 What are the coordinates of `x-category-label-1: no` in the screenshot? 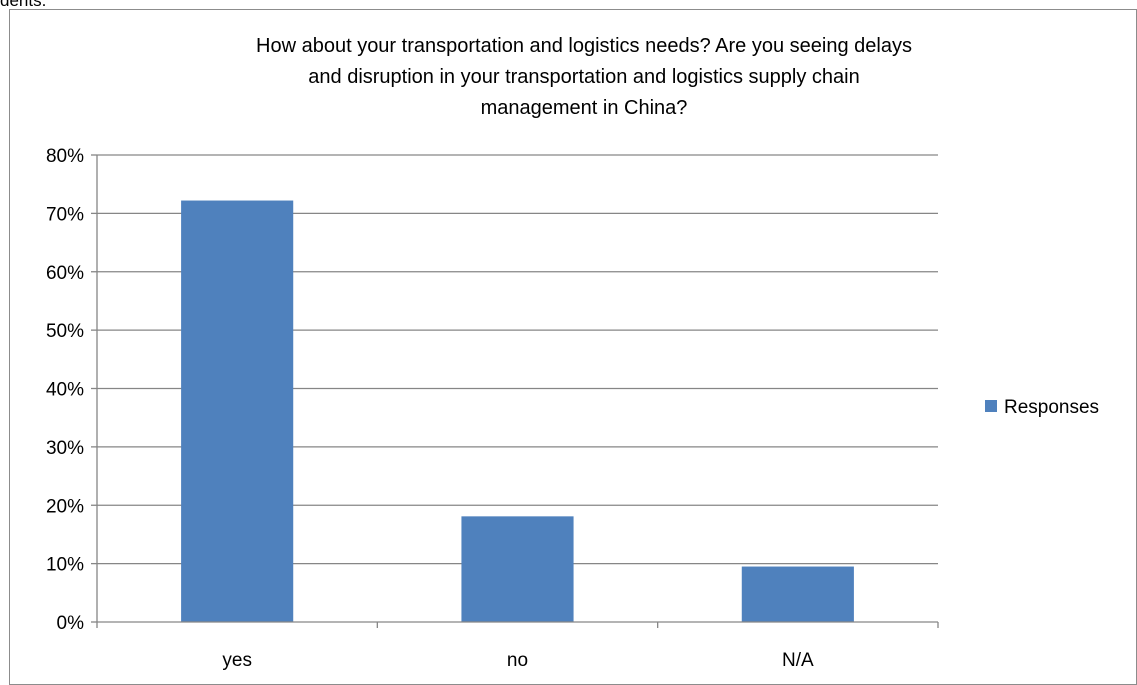 It's located at (517, 660).